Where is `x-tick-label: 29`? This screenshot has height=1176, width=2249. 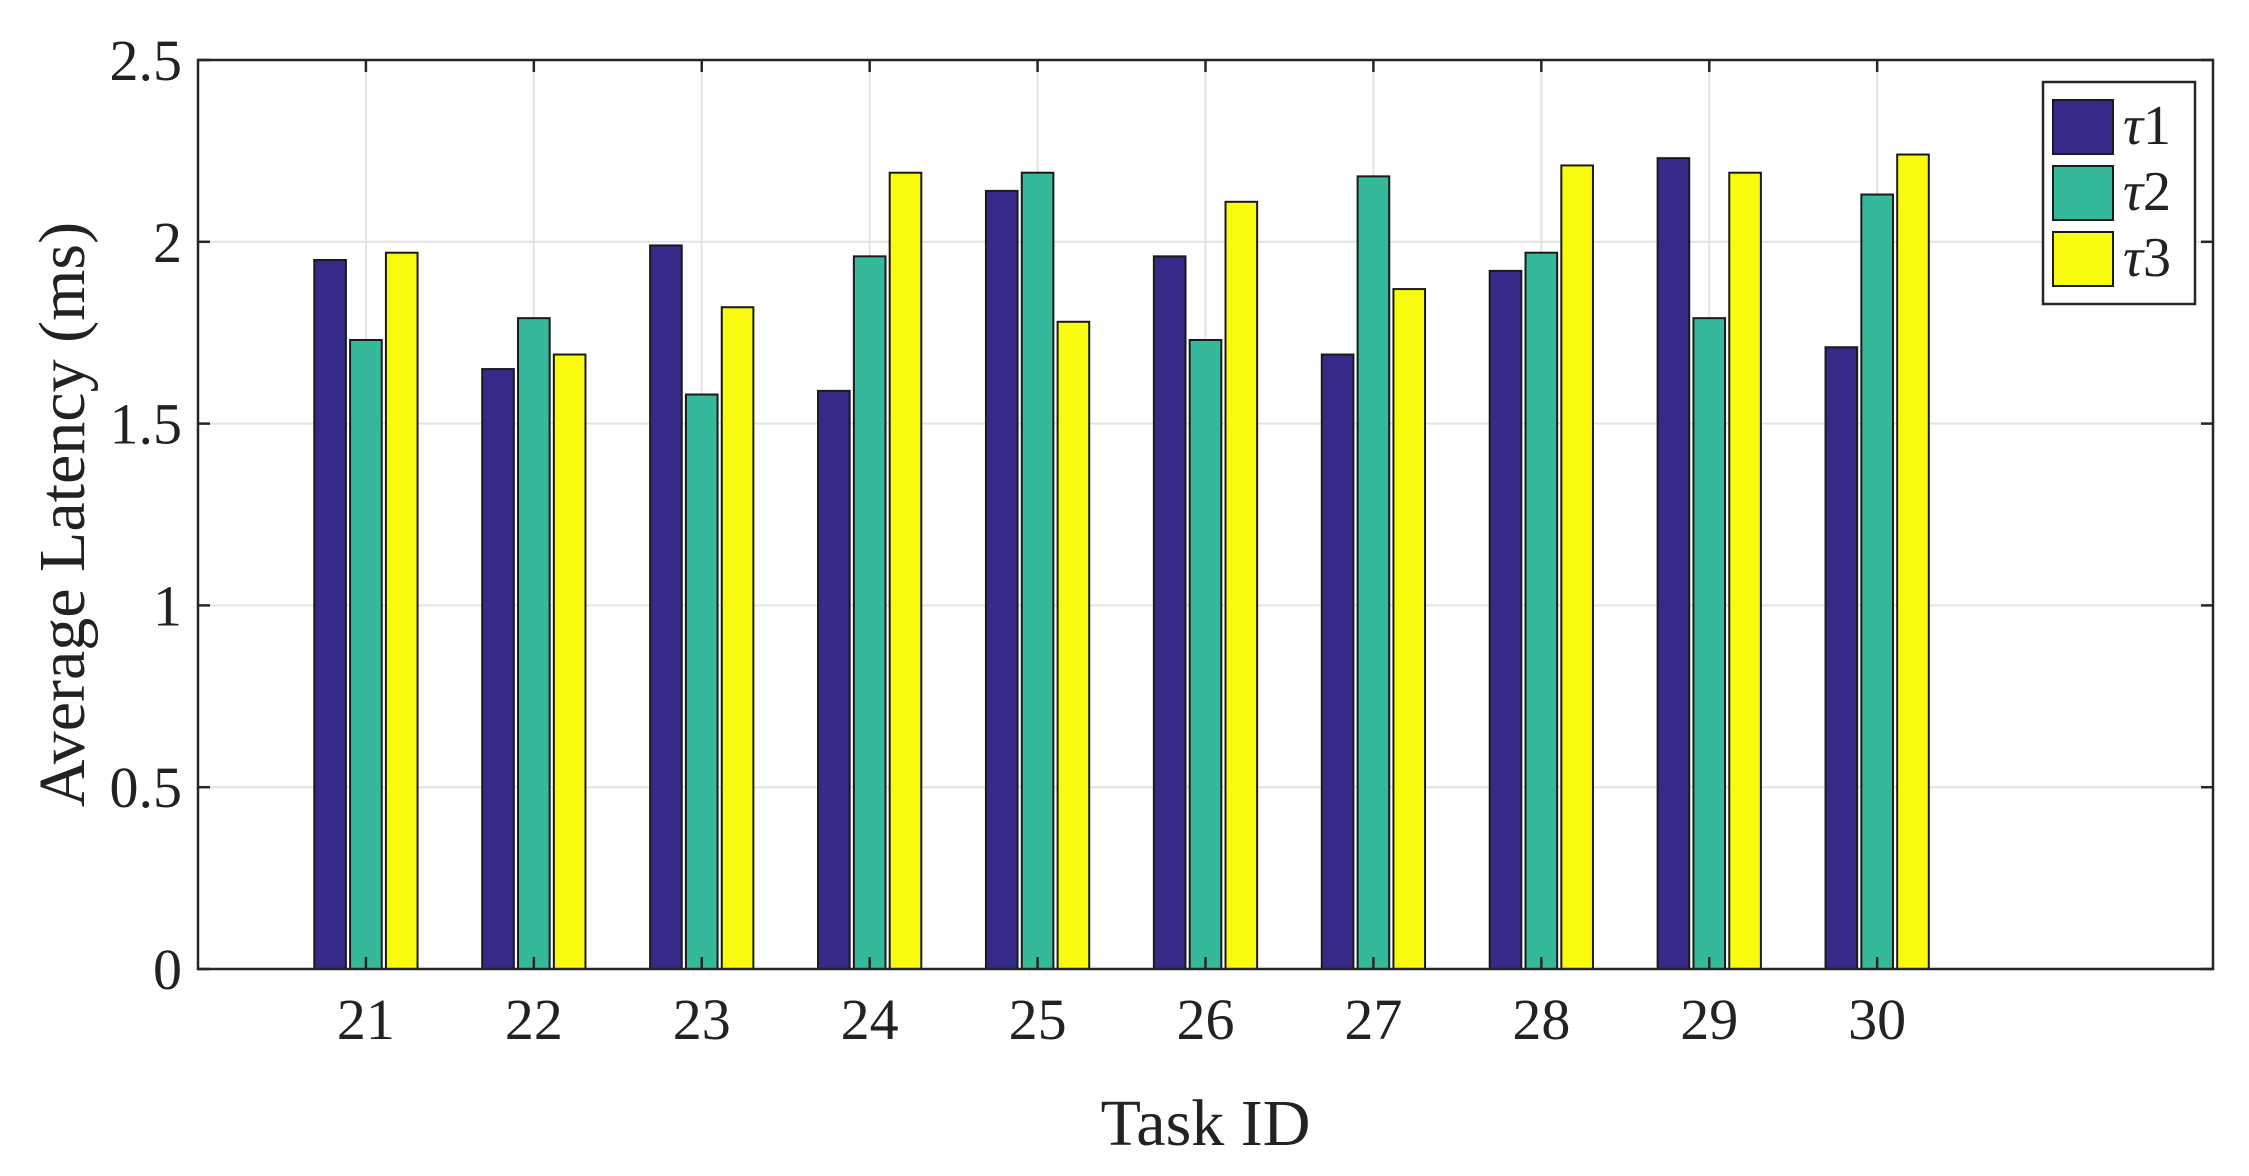 x-tick-label: 29 is located at coordinates (1709, 1019).